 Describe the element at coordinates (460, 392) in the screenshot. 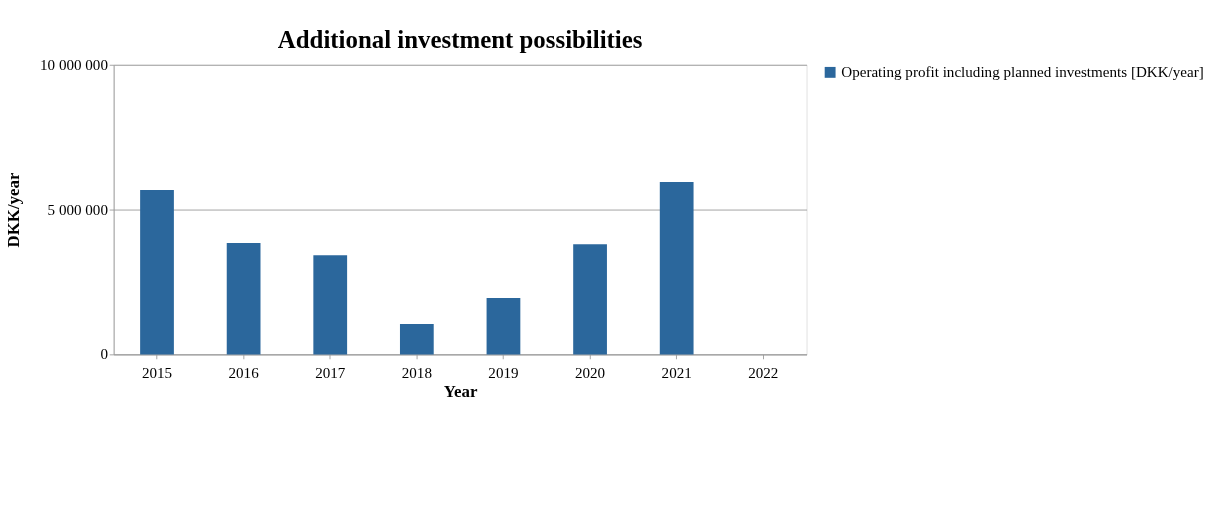

I see `x-axis-title: Year` at that location.